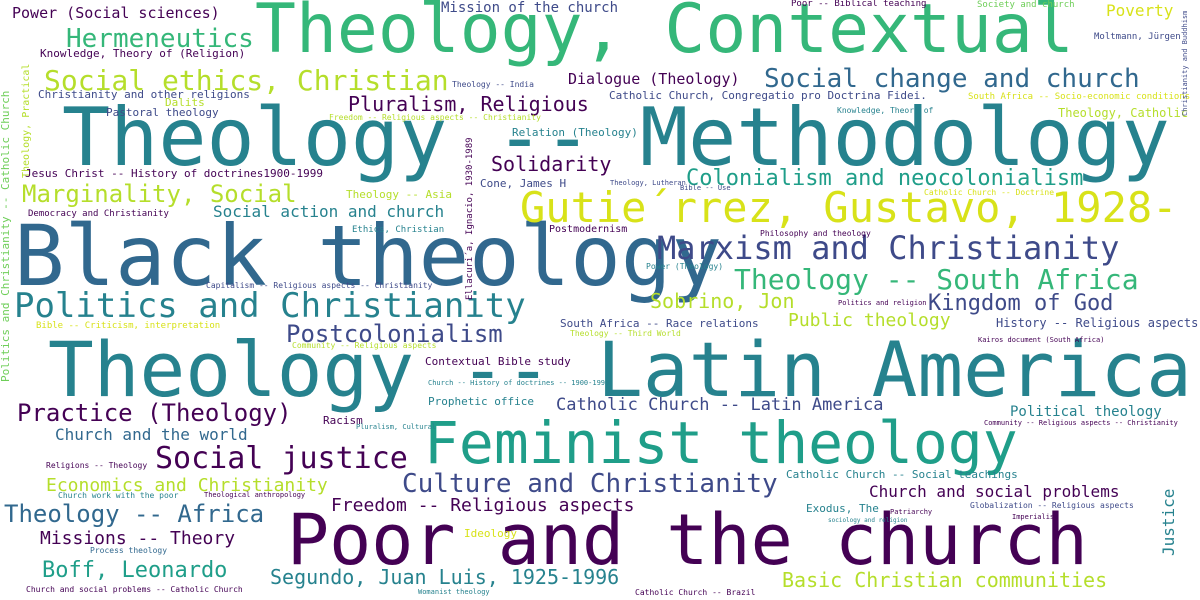 Image resolution: width=1200 pixels, height=600 pixels. What do you see at coordinates (97, 465) in the screenshot?
I see `cloud-word: Religions -- Theology` at bounding box center [97, 465].